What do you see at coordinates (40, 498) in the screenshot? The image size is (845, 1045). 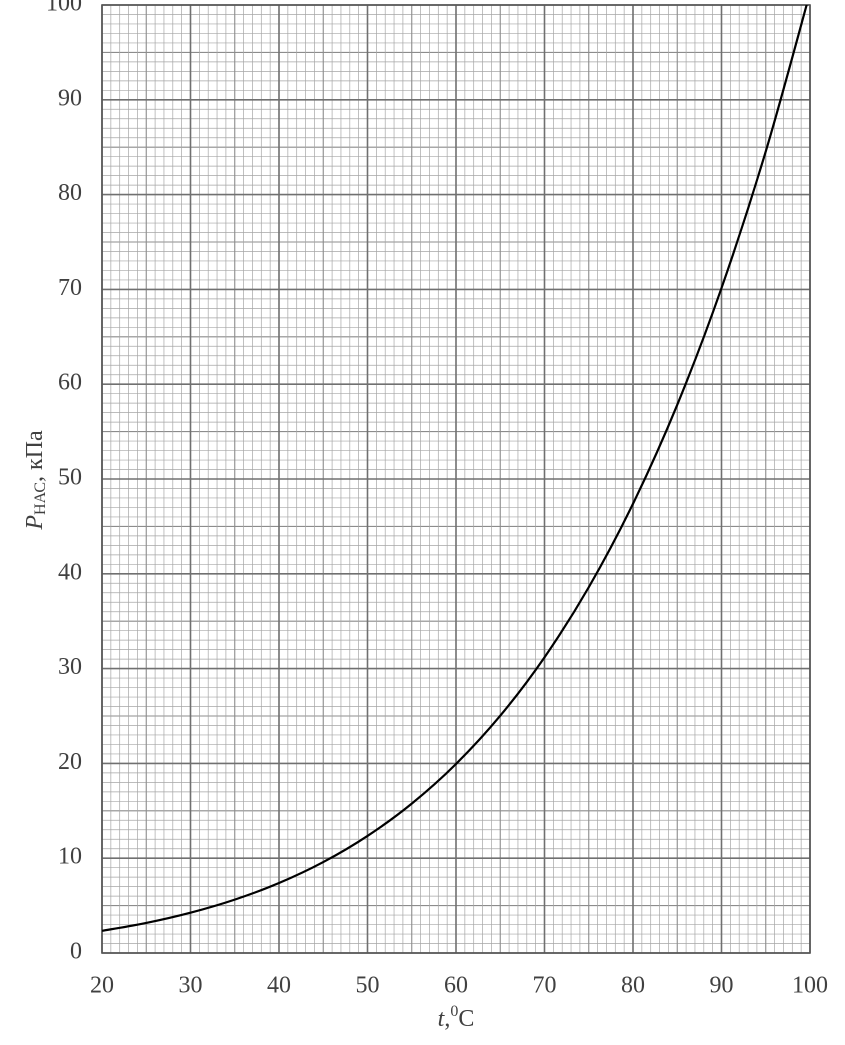 I see `y-label-subscript: НАС` at bounding box center [40, 498].